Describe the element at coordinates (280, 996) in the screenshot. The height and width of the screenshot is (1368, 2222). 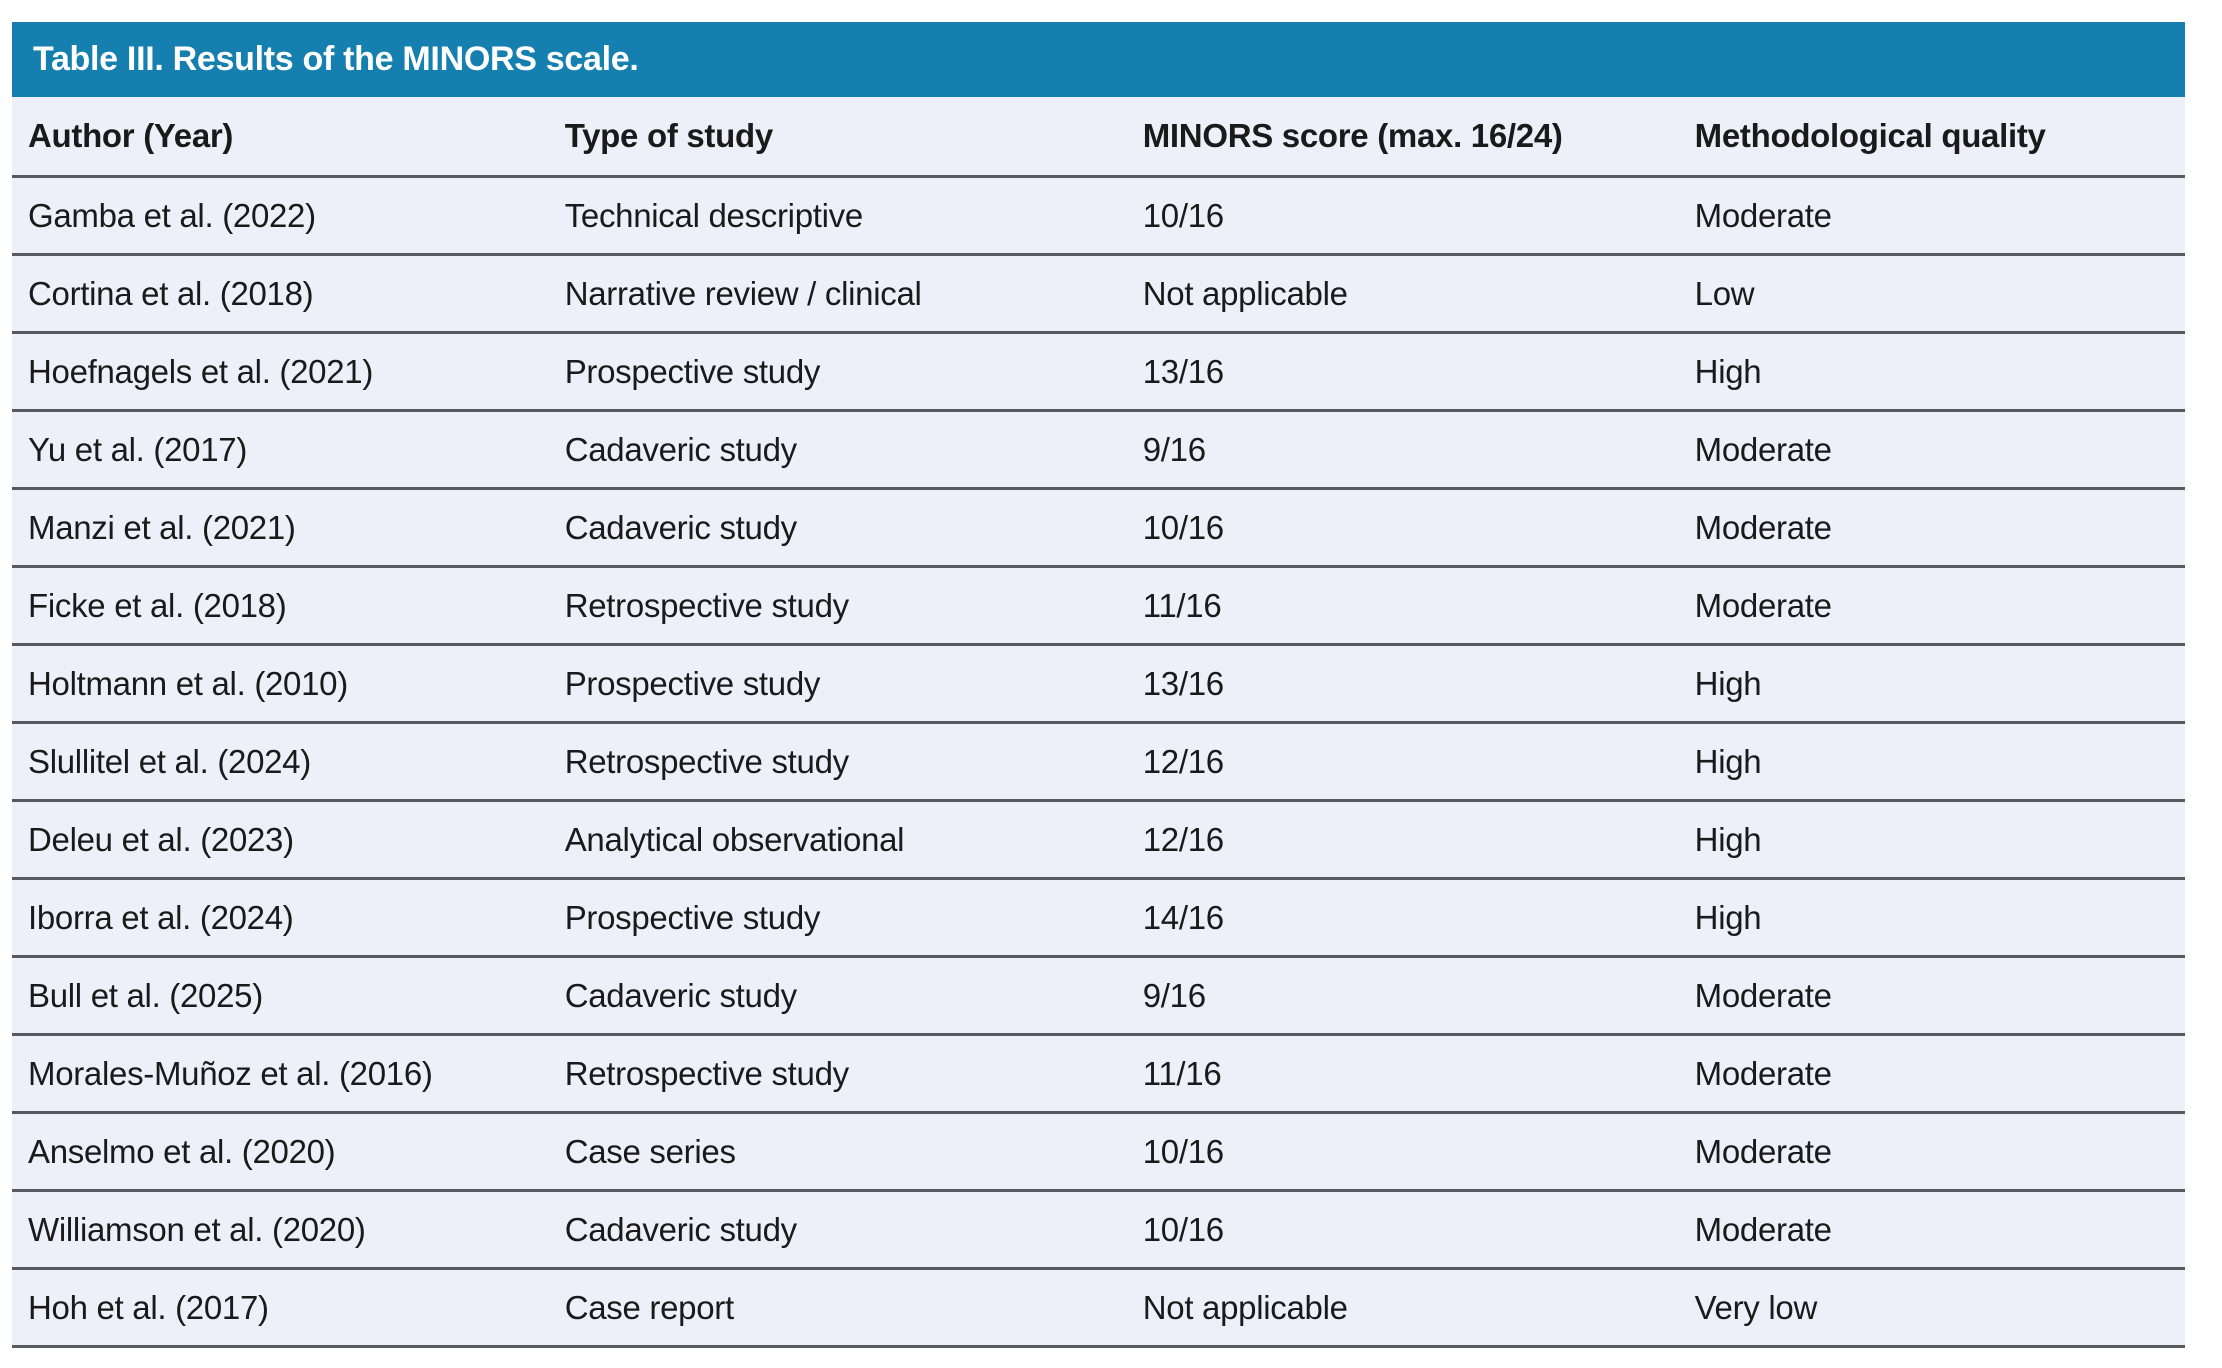
I see `author-cell: Bull et al. (2025)` at that location.